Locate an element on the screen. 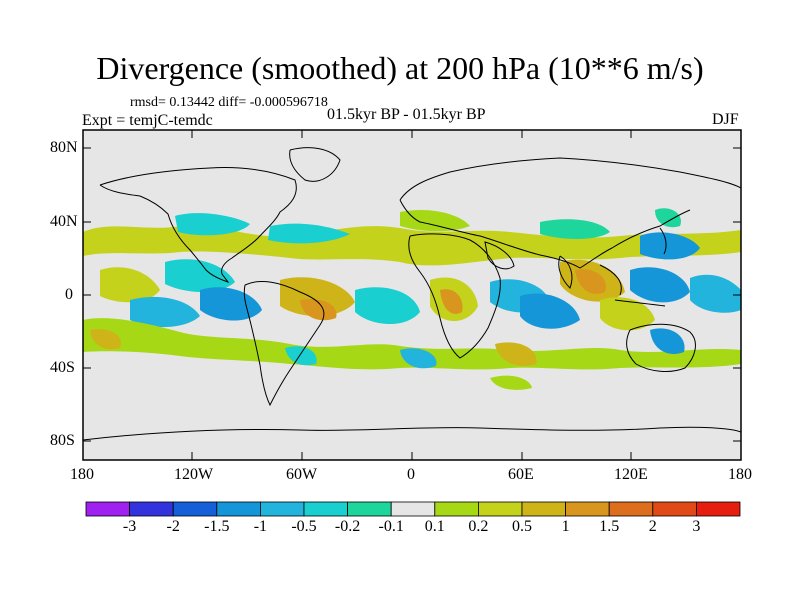  lat-tick-80n: 80N is located at coordinates (64, 147).